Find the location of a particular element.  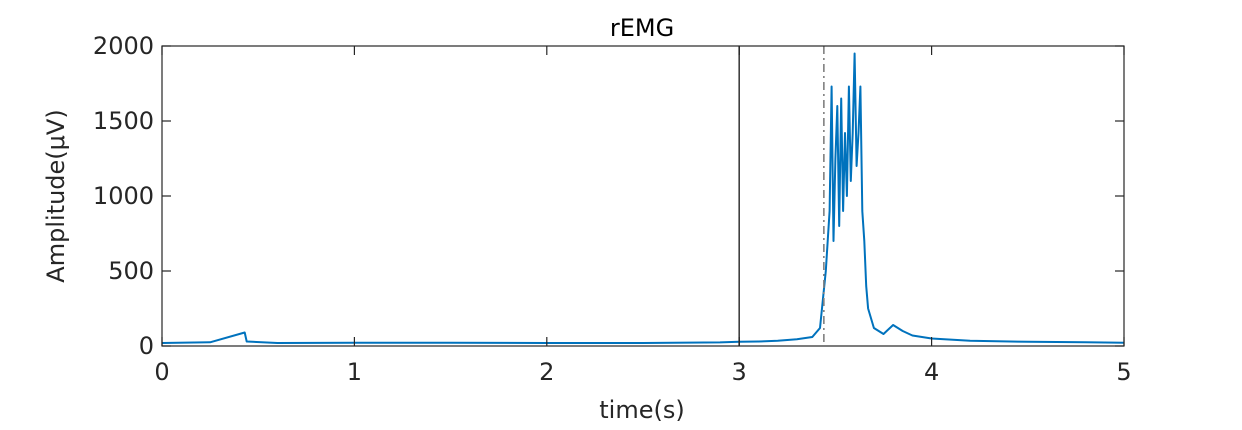

x-axis-label: time(s) is located at coordinates (641, 410).